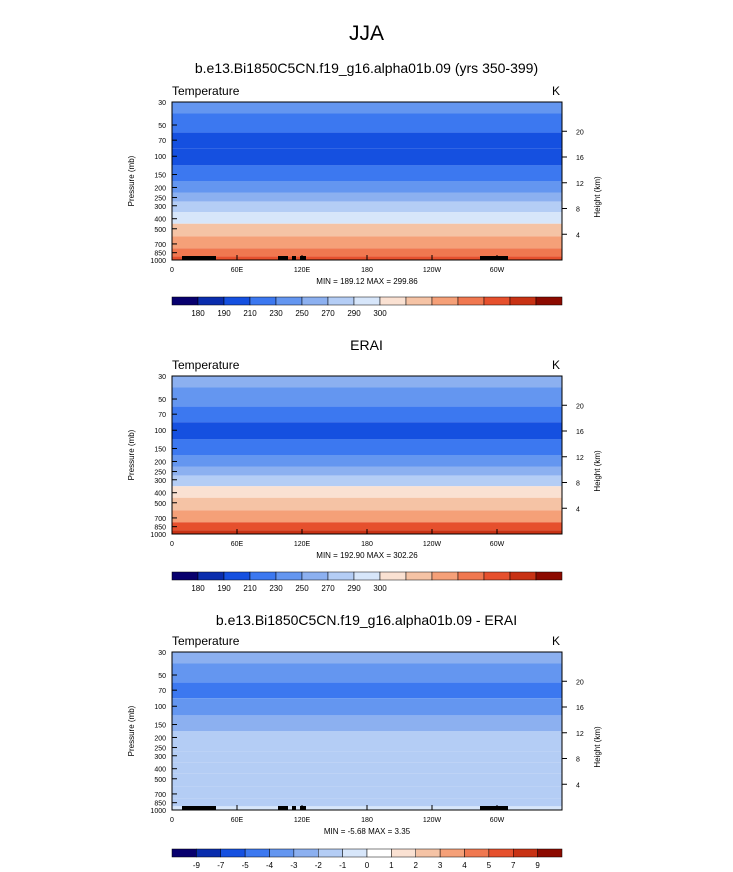 Image resolution: width=733 pixels, height=872 pixels. What do you see at coordinates (160, 207) in the screenshot?
I see `y-tick-label: 300` at bounding box center [160, 207].